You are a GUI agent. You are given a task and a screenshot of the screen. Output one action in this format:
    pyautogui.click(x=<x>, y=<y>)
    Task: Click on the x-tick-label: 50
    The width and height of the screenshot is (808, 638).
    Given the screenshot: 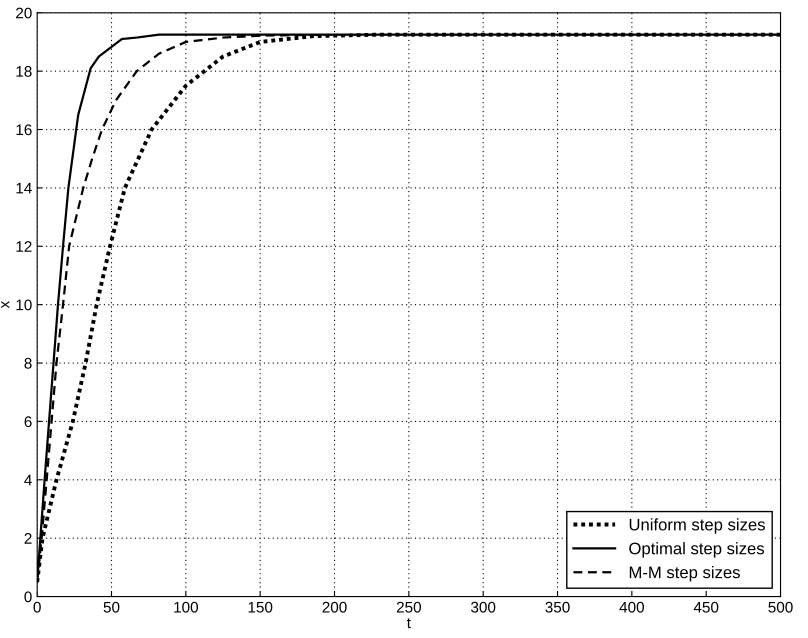 What is the action you would take?
    pyautogui.click(x=112, y=607)
    